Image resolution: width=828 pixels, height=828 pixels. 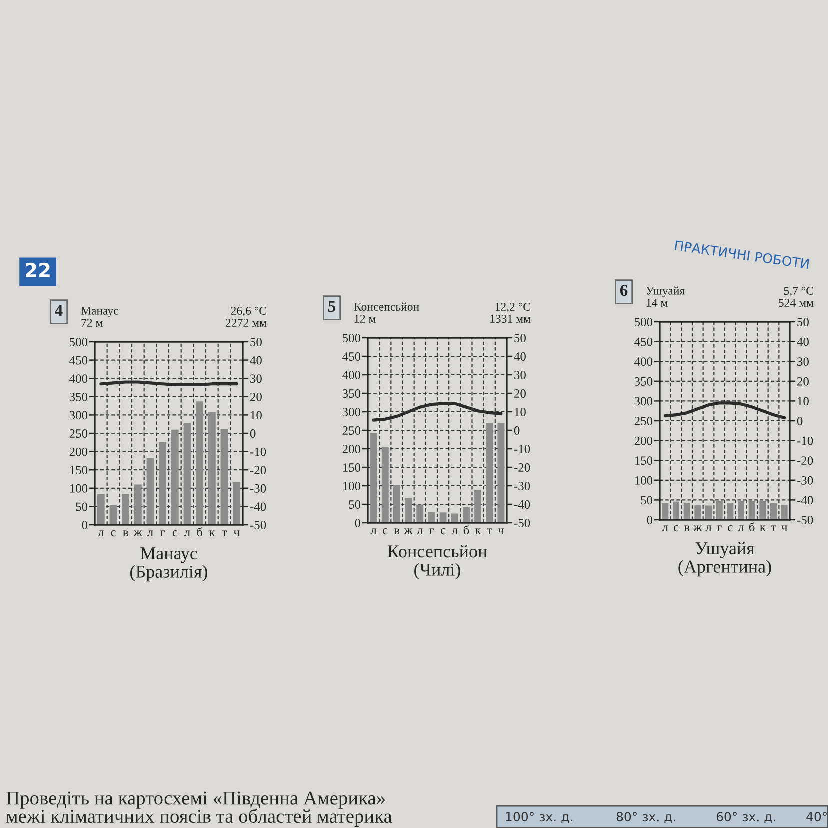 What do you see at coordinates (805, 500) in the screenshot?
I see `y2-tick-label: -40` at bounding box center [805, 500].